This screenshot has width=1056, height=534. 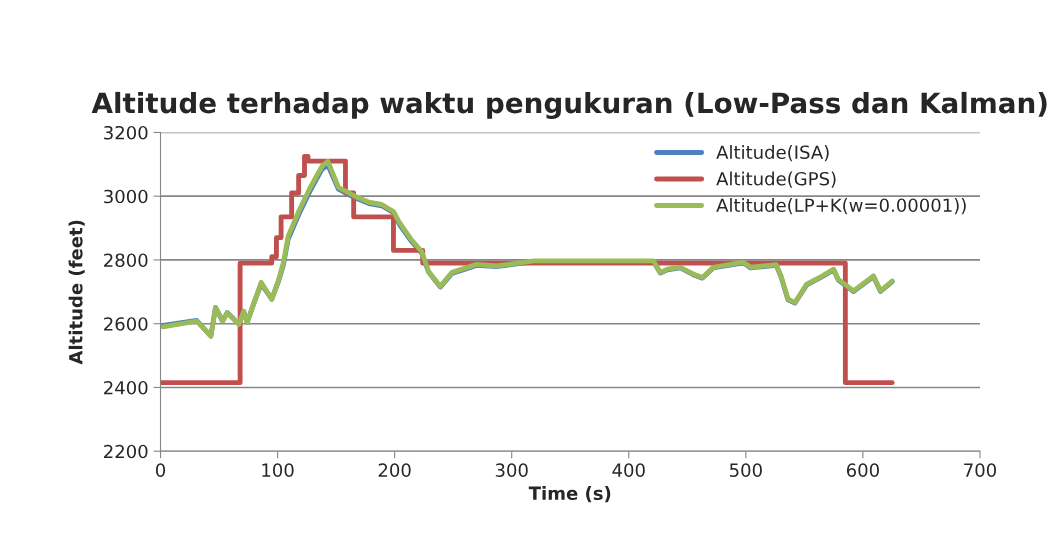 What do you see at coordinates (746, 470) in the screenshot?
I see `x-tick-label: 500` at bounding box center [746, 470].